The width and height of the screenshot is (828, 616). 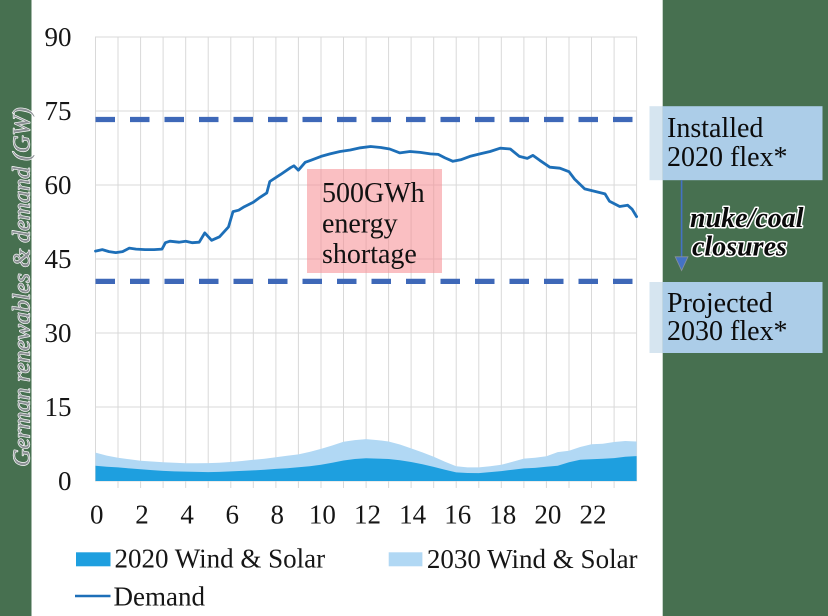 What do you see at coordinates (502, 515) in the screenshot?
I see `svg-text: 18` at bounding box center [502, 515].